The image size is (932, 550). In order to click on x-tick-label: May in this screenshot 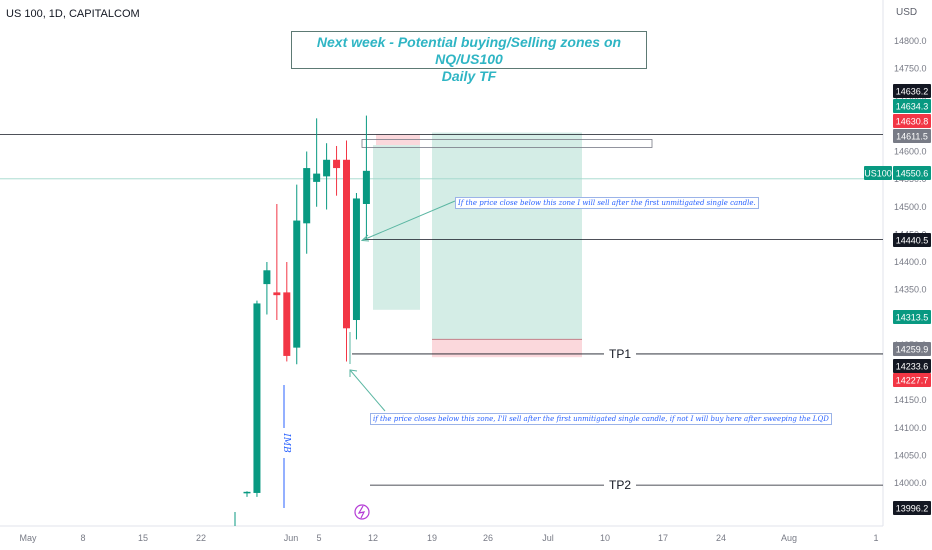, I will do `click(28, 538)`.